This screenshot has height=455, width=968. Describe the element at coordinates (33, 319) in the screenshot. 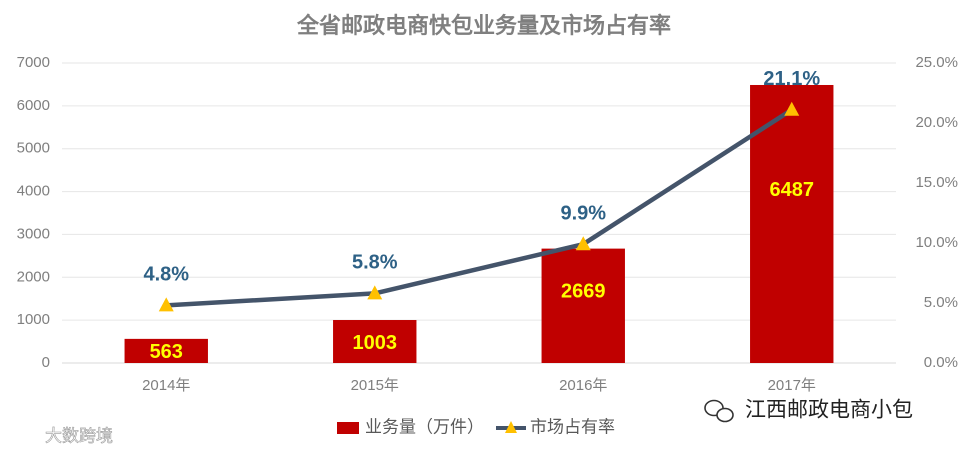

I see `y-tick-label: 1000` at that location.